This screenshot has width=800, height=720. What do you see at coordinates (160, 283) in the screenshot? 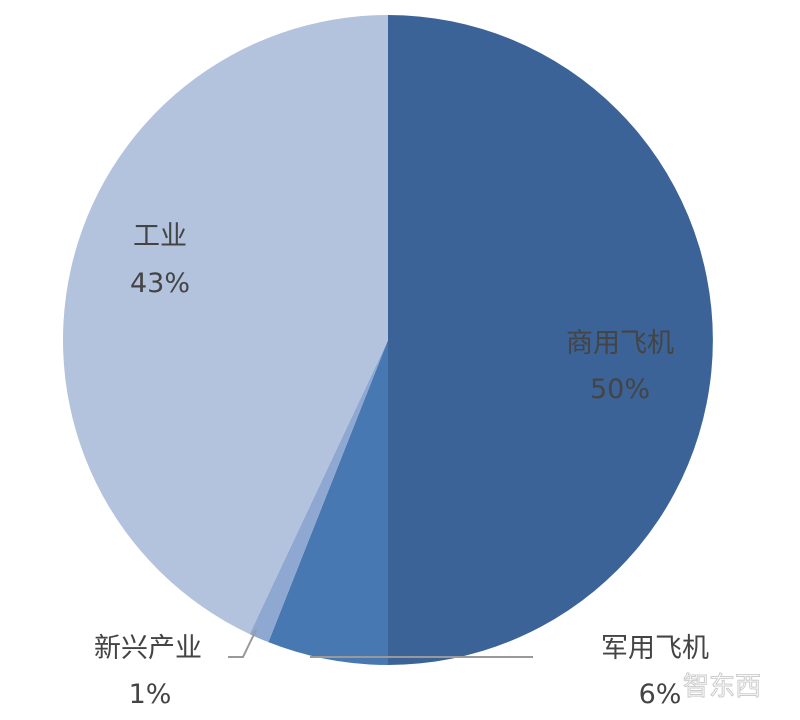
I see `slice-value-industrial: 43%` at bounding box center [160, 283].